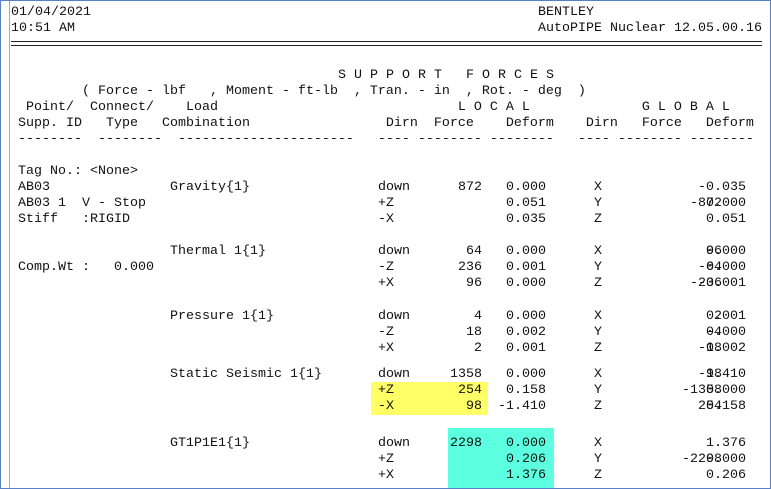  Describe the element at coordinates (246, 374) in the screenshot. I see `load-combination: Static Seismic 1{1}` at that location.